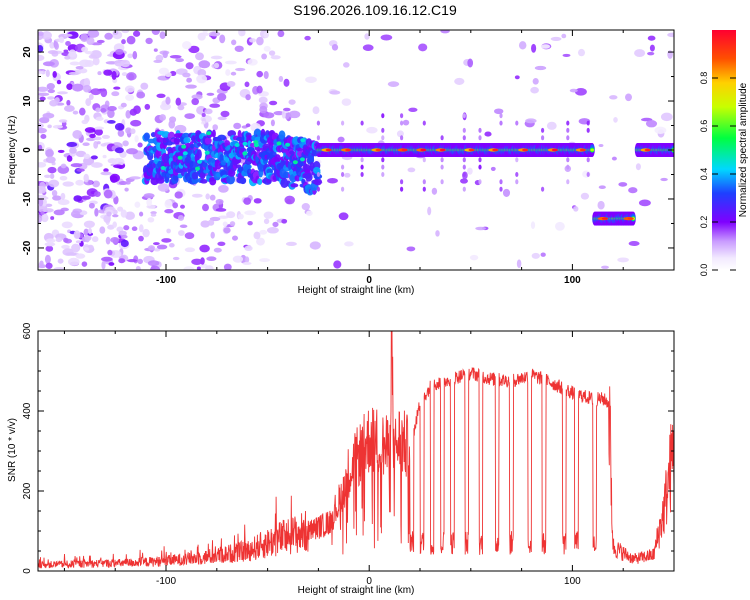  I want to click on snr-y-label: SNR (10 * v/v), so click(12, 450).